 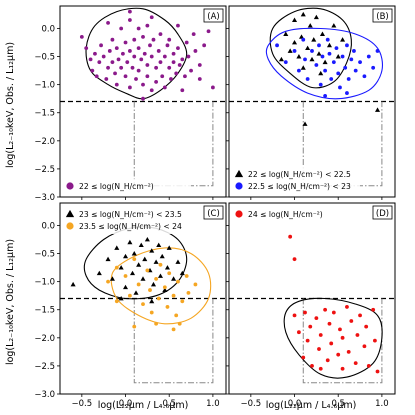 I want to click on y-tick-label: −3.0, so click(x=44, y=395).